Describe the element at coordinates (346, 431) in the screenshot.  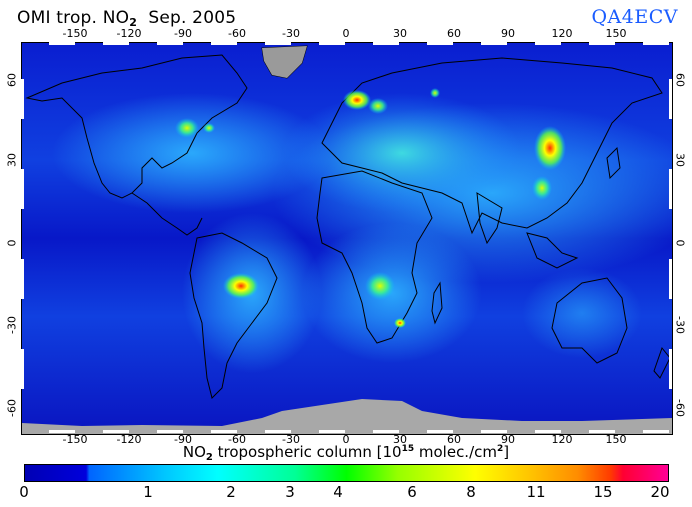
I see `bottom-tick-bar` at that location.